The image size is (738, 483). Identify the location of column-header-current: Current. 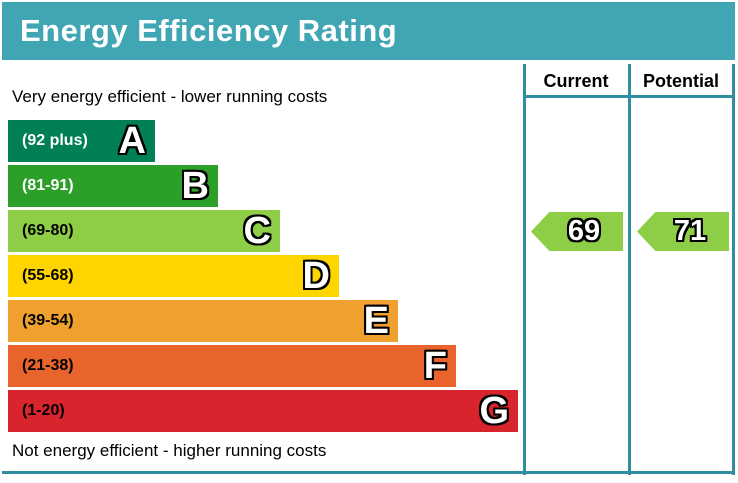
(576, 81).